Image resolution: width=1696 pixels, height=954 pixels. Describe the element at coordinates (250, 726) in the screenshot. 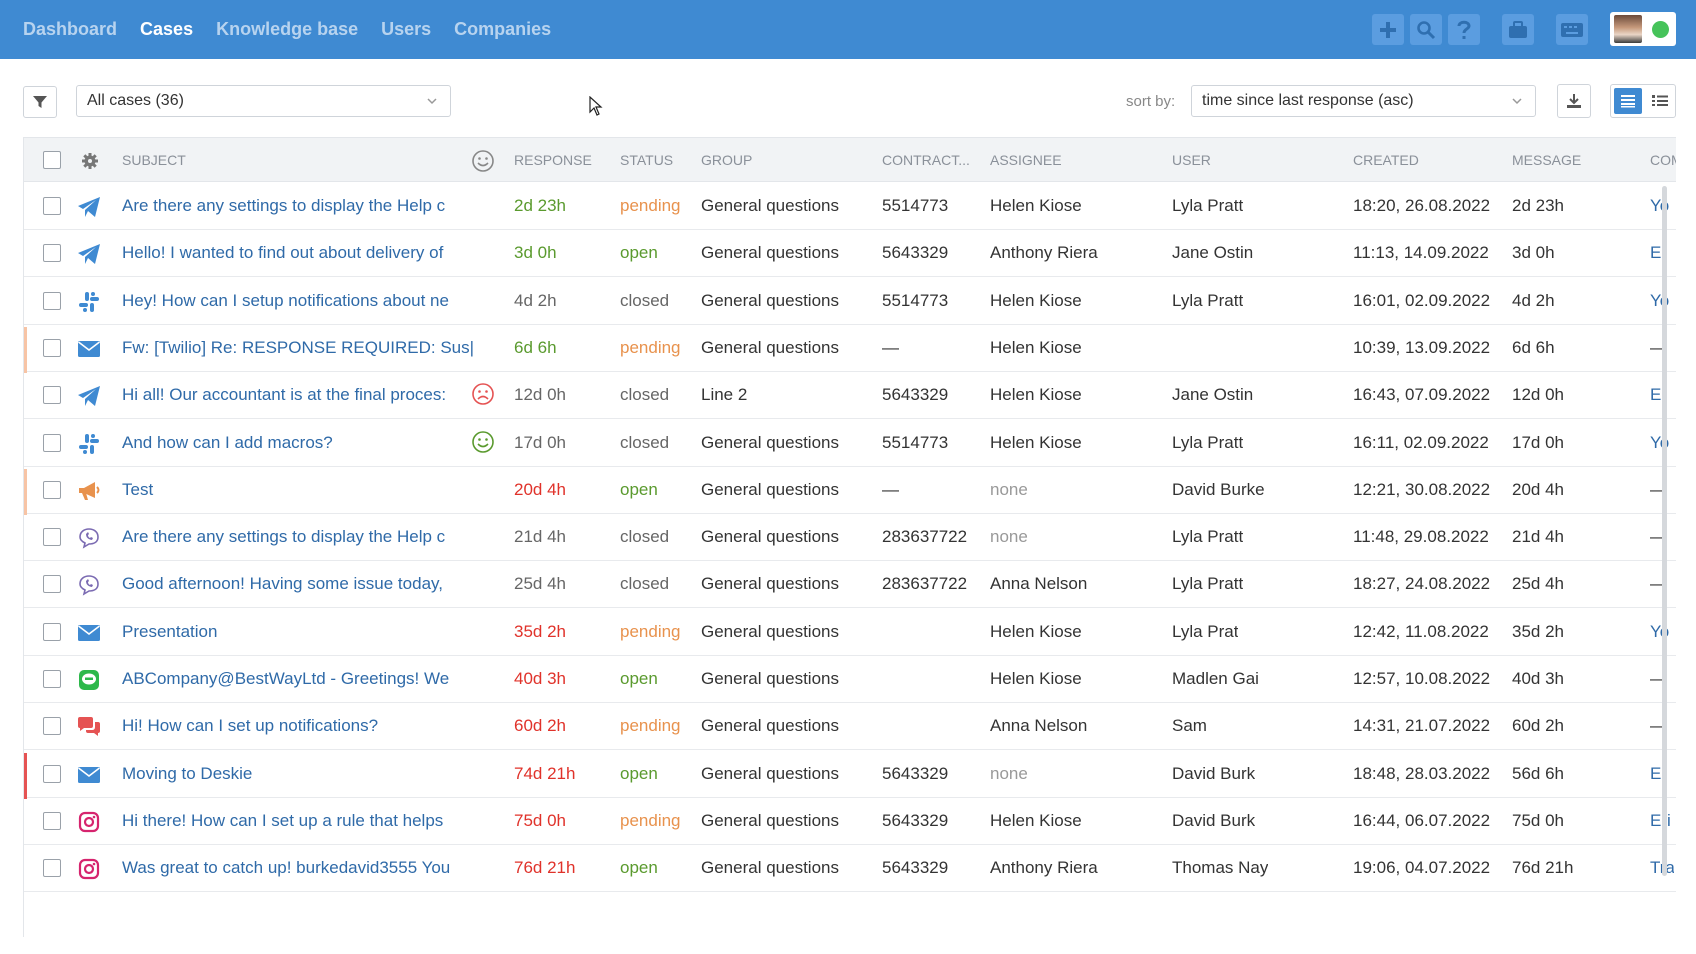

I see `case-subject-link: Hi! How can I set up notifications?` at that location.